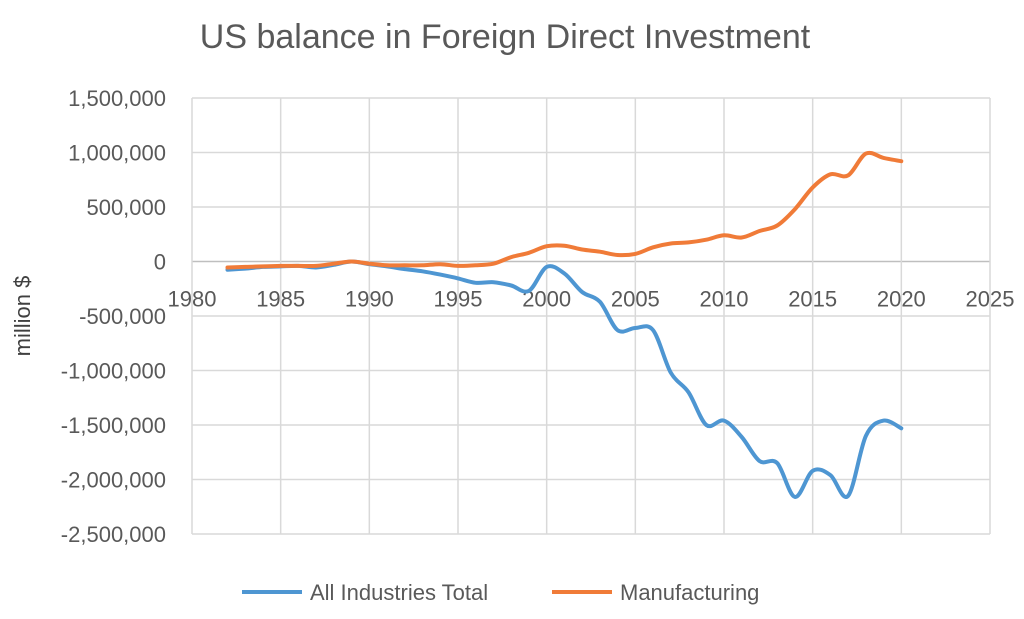  I want to click on y-tick-label: -2,000,000, so click(113, 480).